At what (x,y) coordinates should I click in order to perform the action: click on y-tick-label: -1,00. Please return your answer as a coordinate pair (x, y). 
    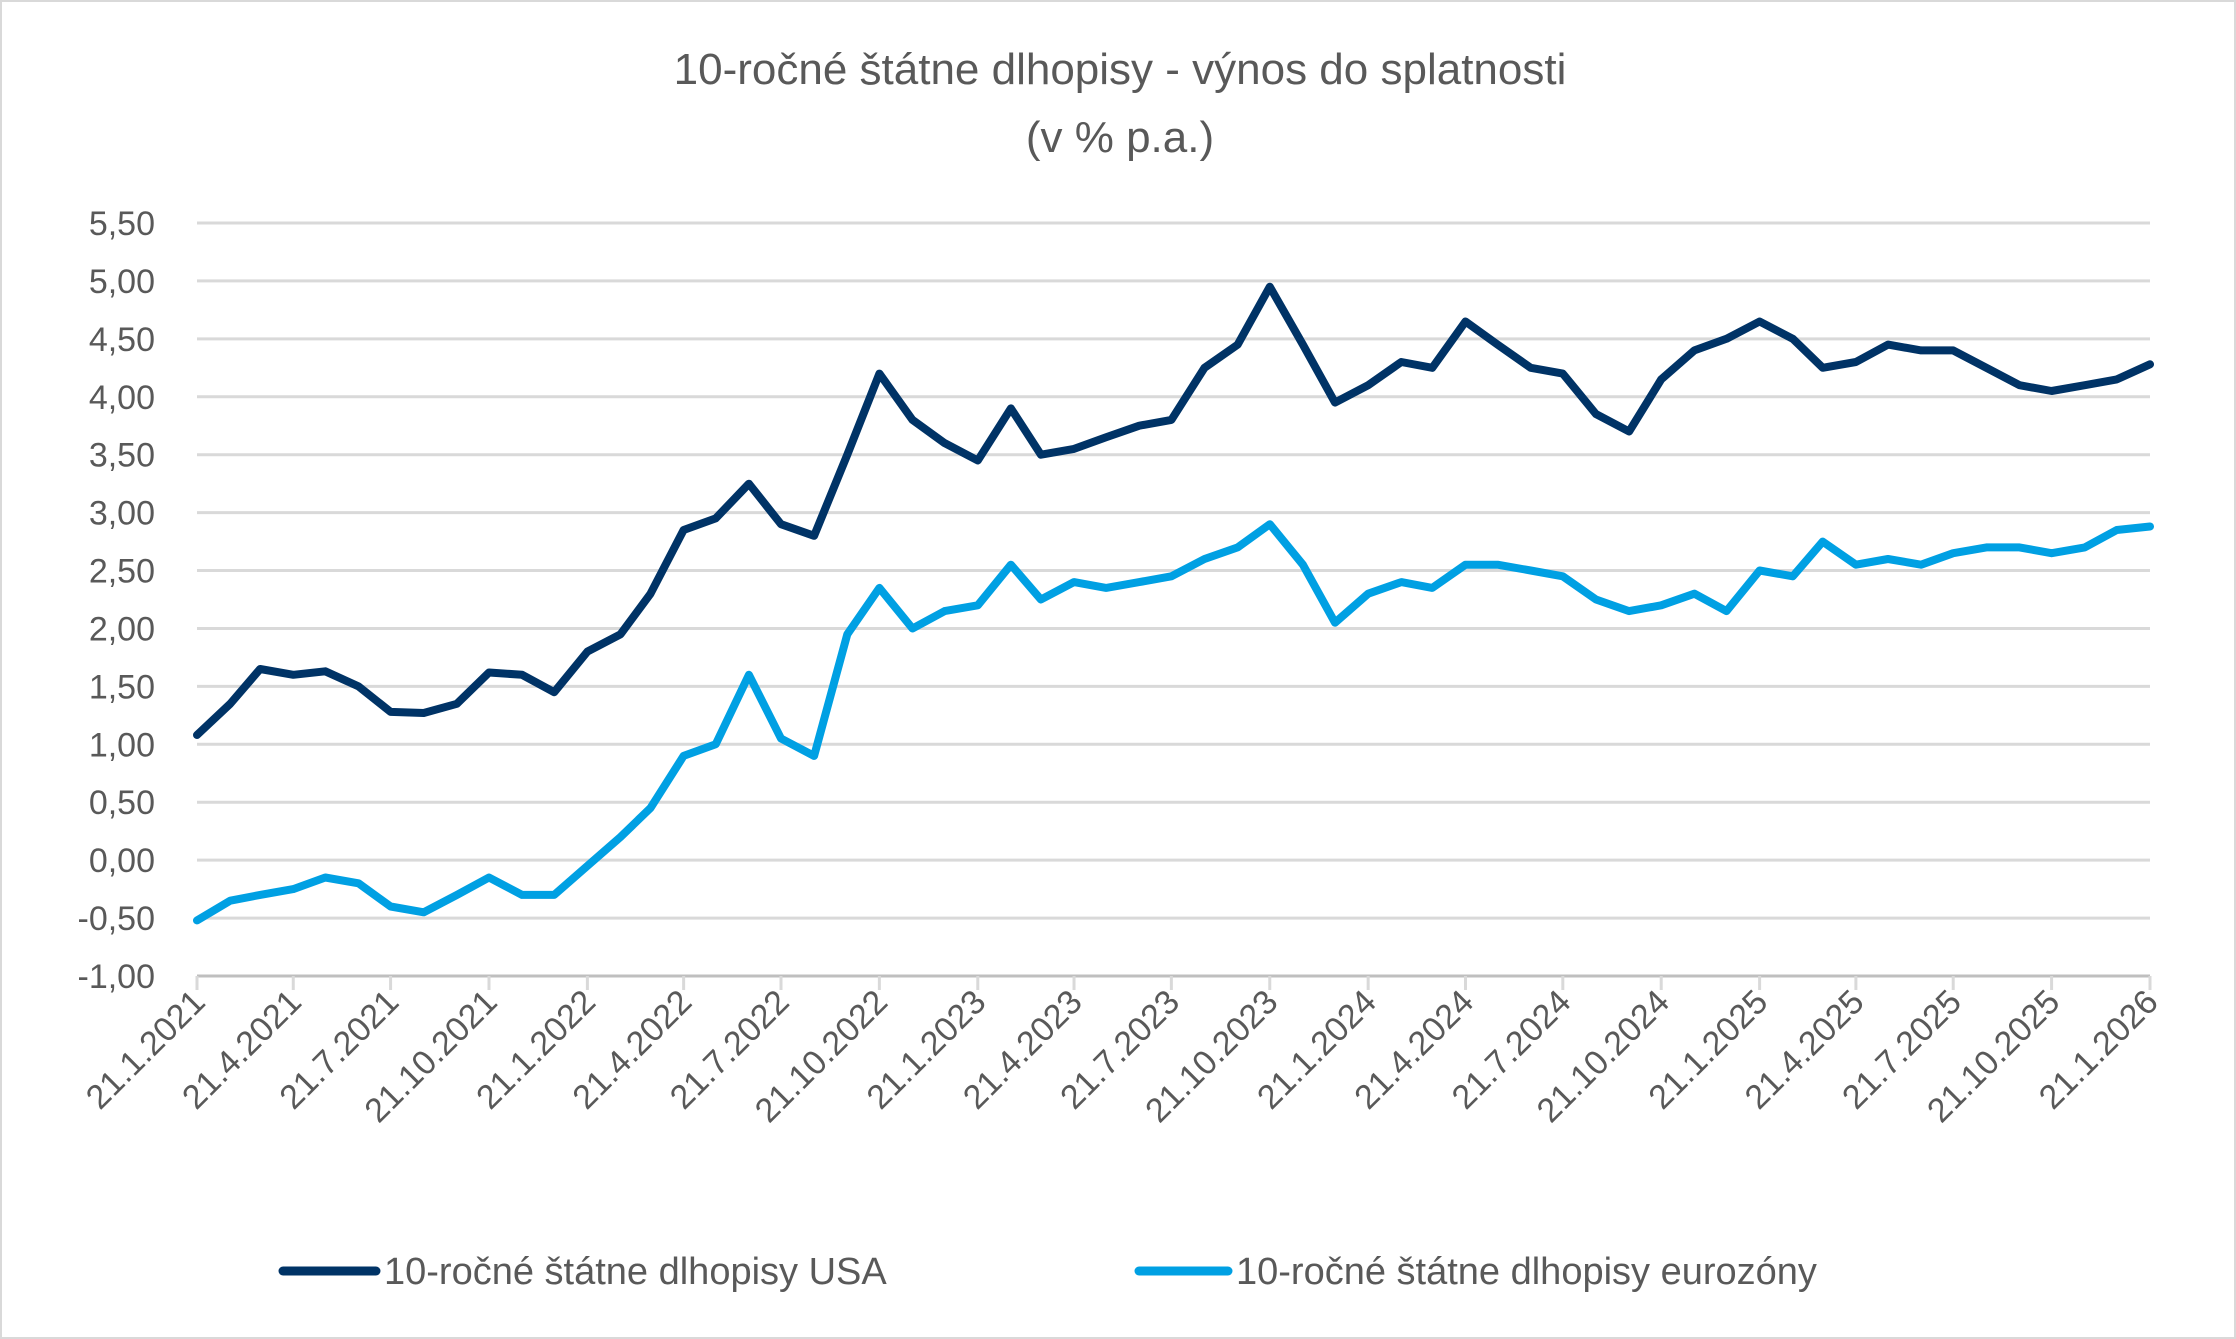
    Looking at the image, I should click on (117, 977).